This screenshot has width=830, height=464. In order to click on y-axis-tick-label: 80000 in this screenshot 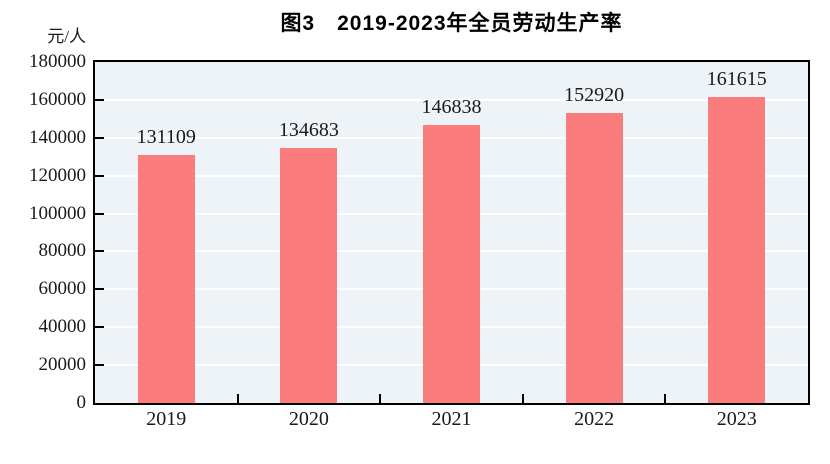, I will do `click(62, 251)`.